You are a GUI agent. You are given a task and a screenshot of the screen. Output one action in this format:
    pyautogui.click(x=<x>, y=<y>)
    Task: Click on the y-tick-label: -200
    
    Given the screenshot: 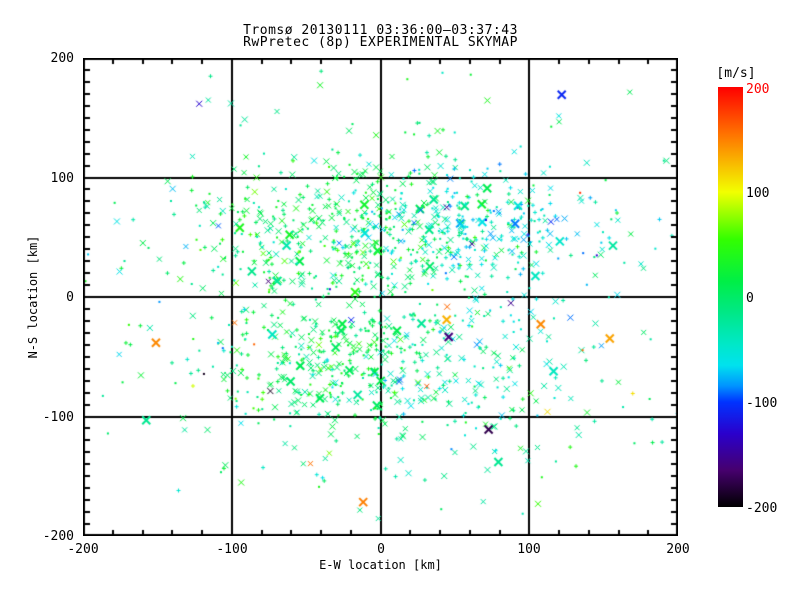 What is the action you would take?
    pyautogui.click(x=58, y=536)
    